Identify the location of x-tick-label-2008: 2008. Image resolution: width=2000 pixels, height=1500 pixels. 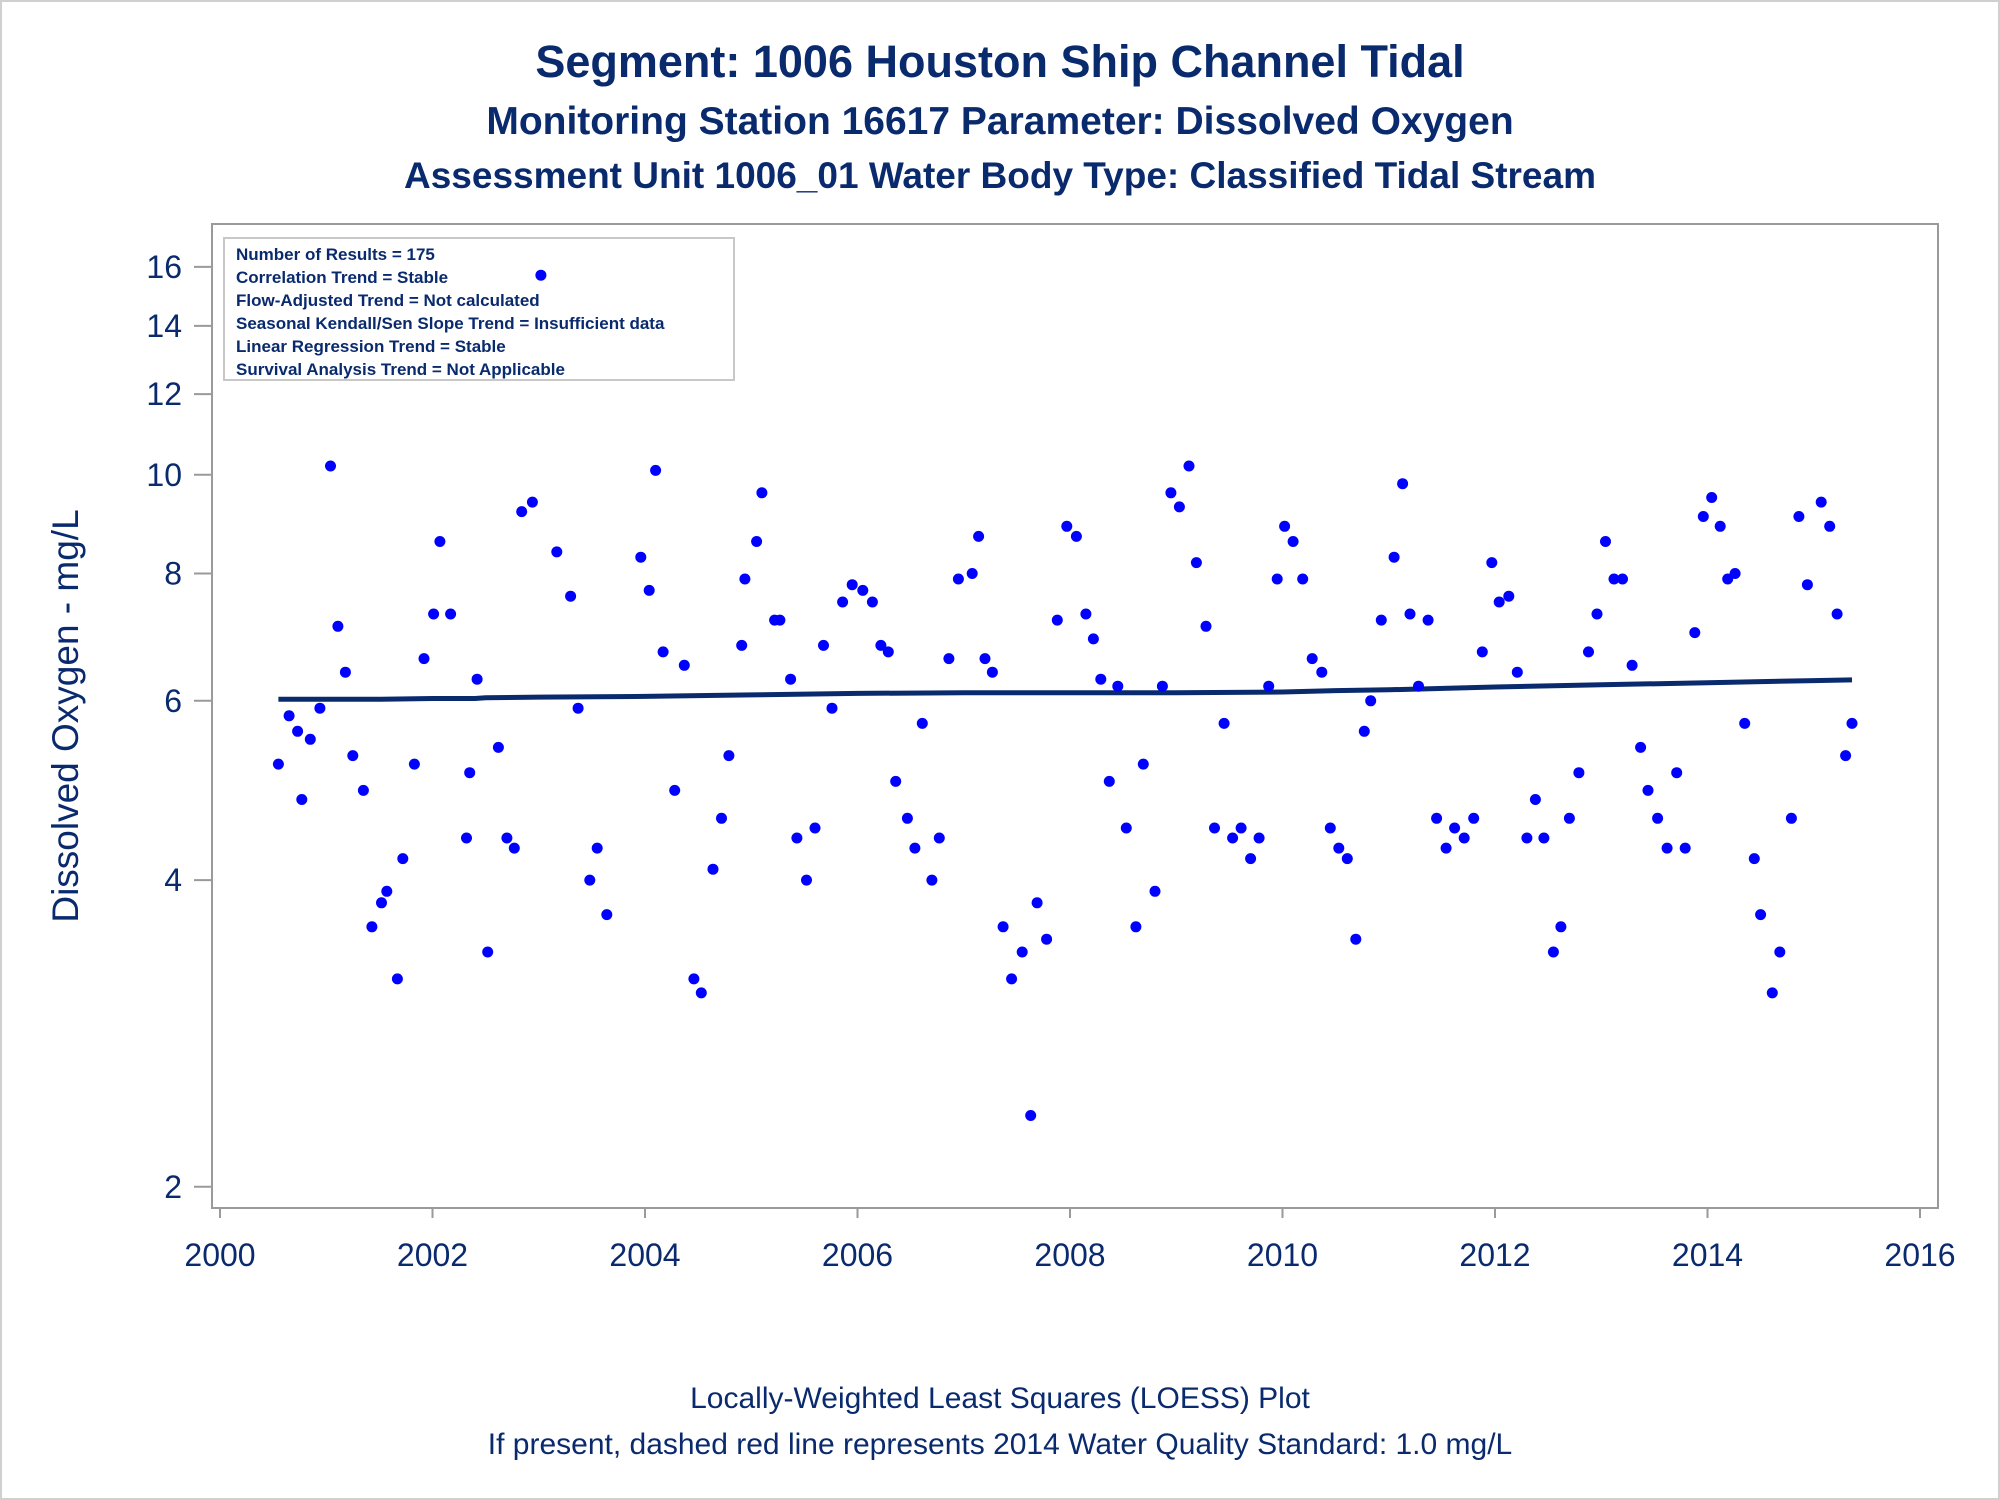
(1069, 1255).